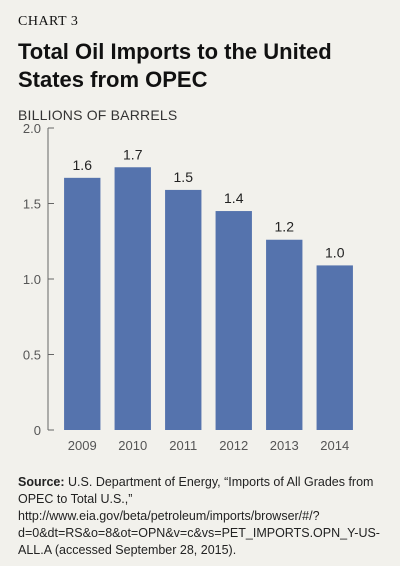 The height and width of the screenshot is (566, 400). Describe the element at coordinates (32, 355) in the screenshot. I see `y-tick-label: 0.5` at that location.